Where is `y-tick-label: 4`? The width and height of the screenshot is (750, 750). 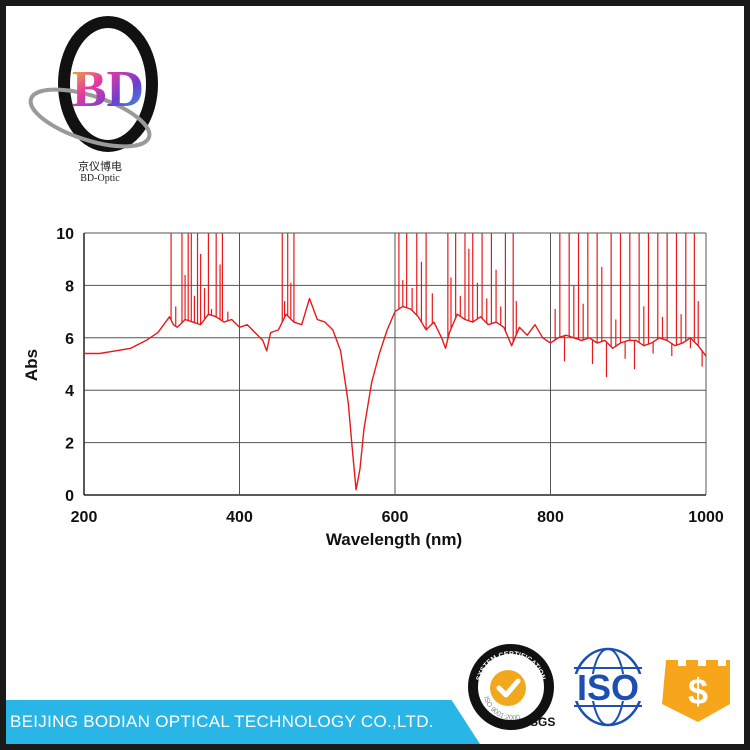 y-tick-label: 4 is located at coordinates (69, 391).